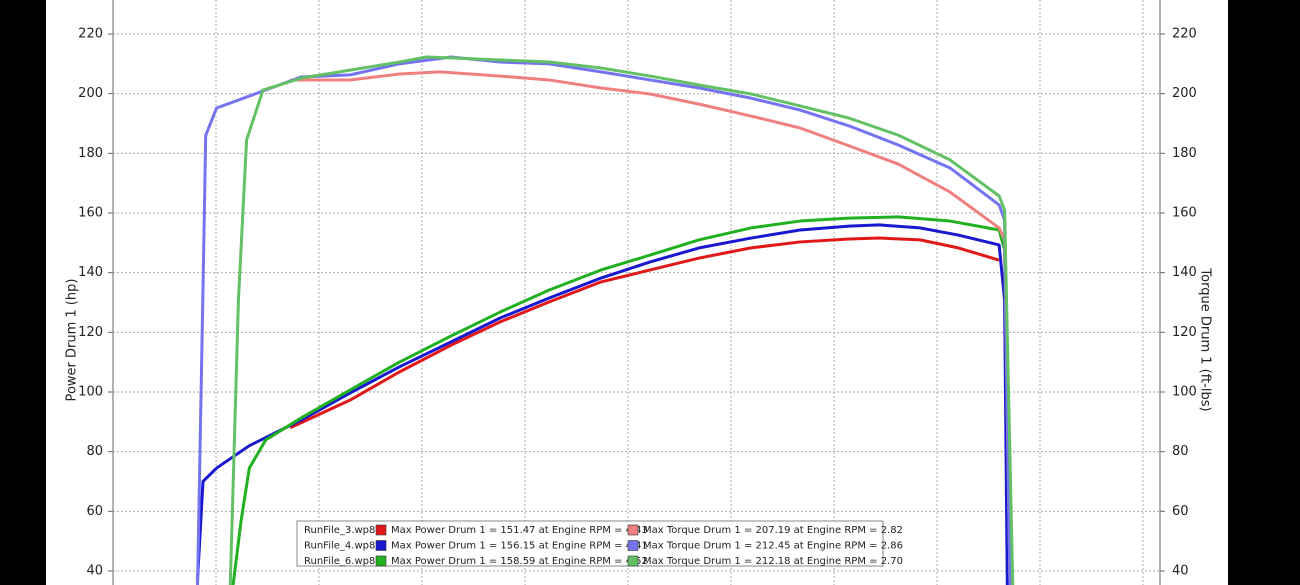  Describe the element at coordinates (1184, 93) in the screenshot. I see `y2-tick-label: 200` at that location.